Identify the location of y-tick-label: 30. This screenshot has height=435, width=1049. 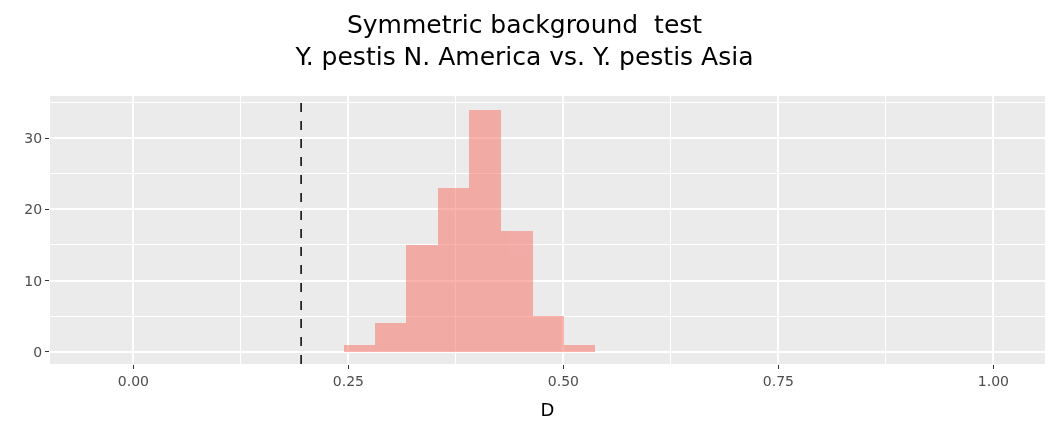
(33, 137).